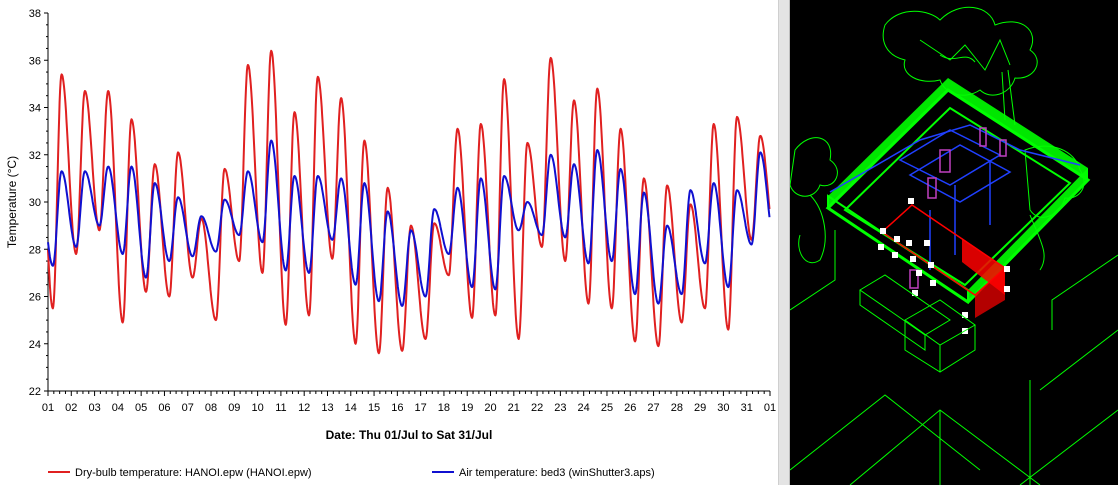  I want to click on building-outer-walls, so click(958, 191).